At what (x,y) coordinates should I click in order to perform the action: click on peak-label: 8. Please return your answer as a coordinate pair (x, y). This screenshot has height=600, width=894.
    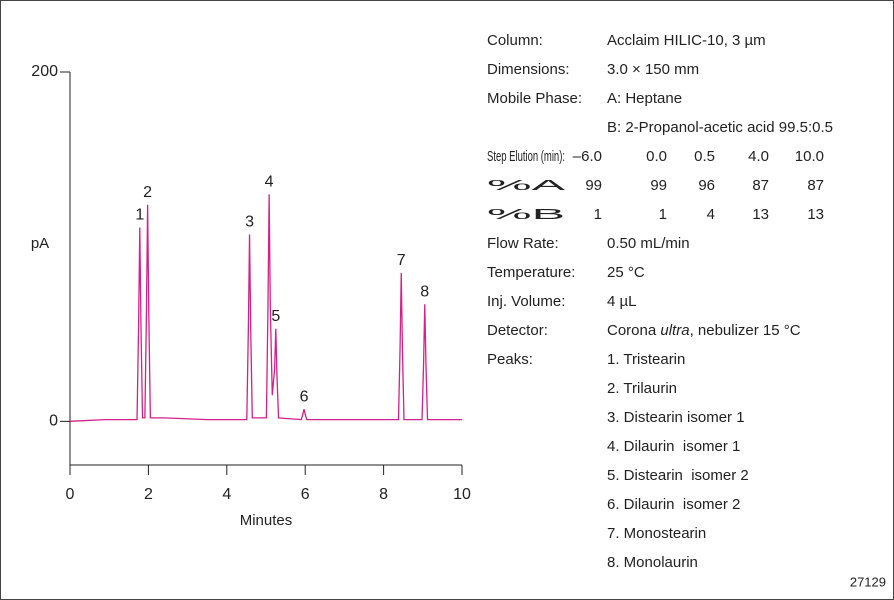
    Looking at the image, I should click on (424, 292).